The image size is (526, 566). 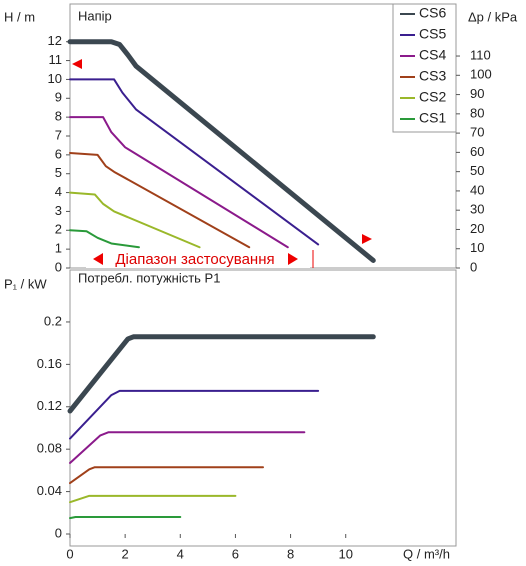 What do you see at coordinates (477, 112) in the screenshot?
I see `y2-tick-label: 80` at bounding box center [477, 112].